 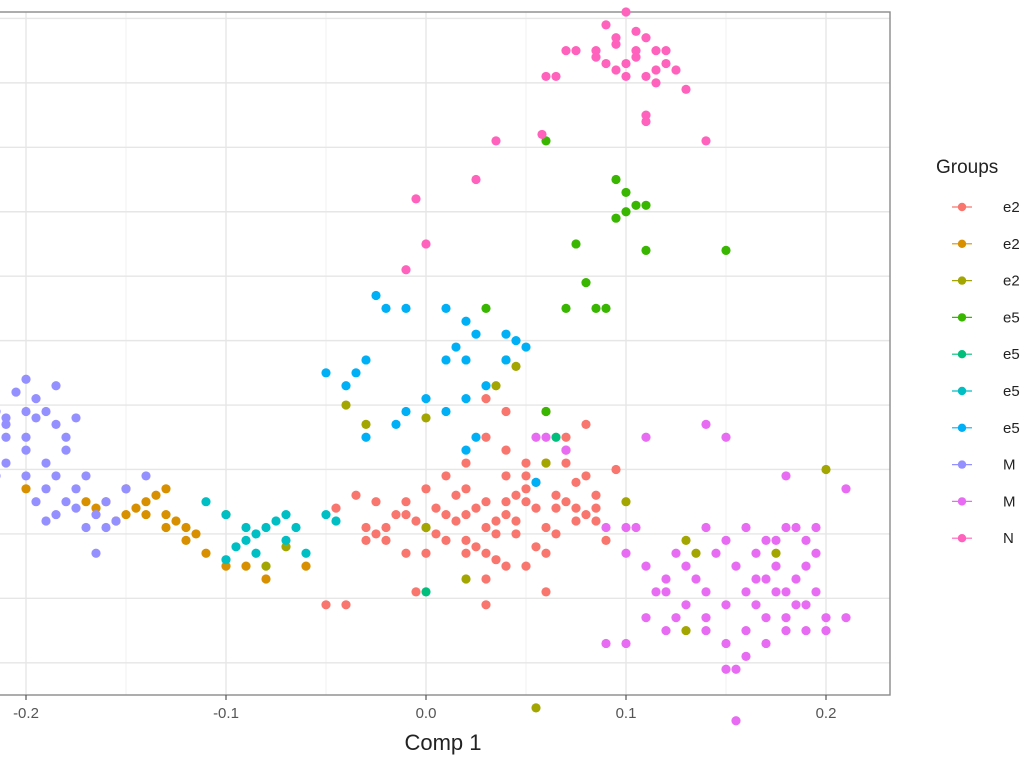 What do you see at coordinates (226, 713) in the screenshot?
I see `x-tick-label: -0.1` at bounding box center [226, 713].